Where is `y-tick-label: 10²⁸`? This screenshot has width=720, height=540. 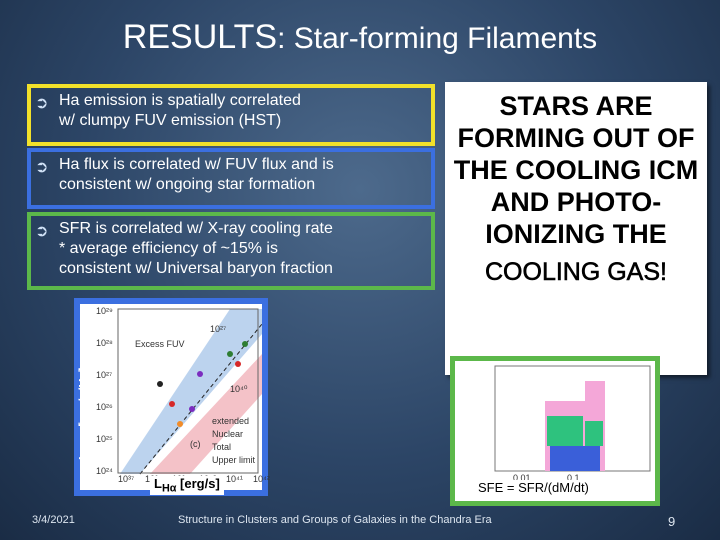
y-tick-label: 10²⁸ is located at coordinates (104, 343).